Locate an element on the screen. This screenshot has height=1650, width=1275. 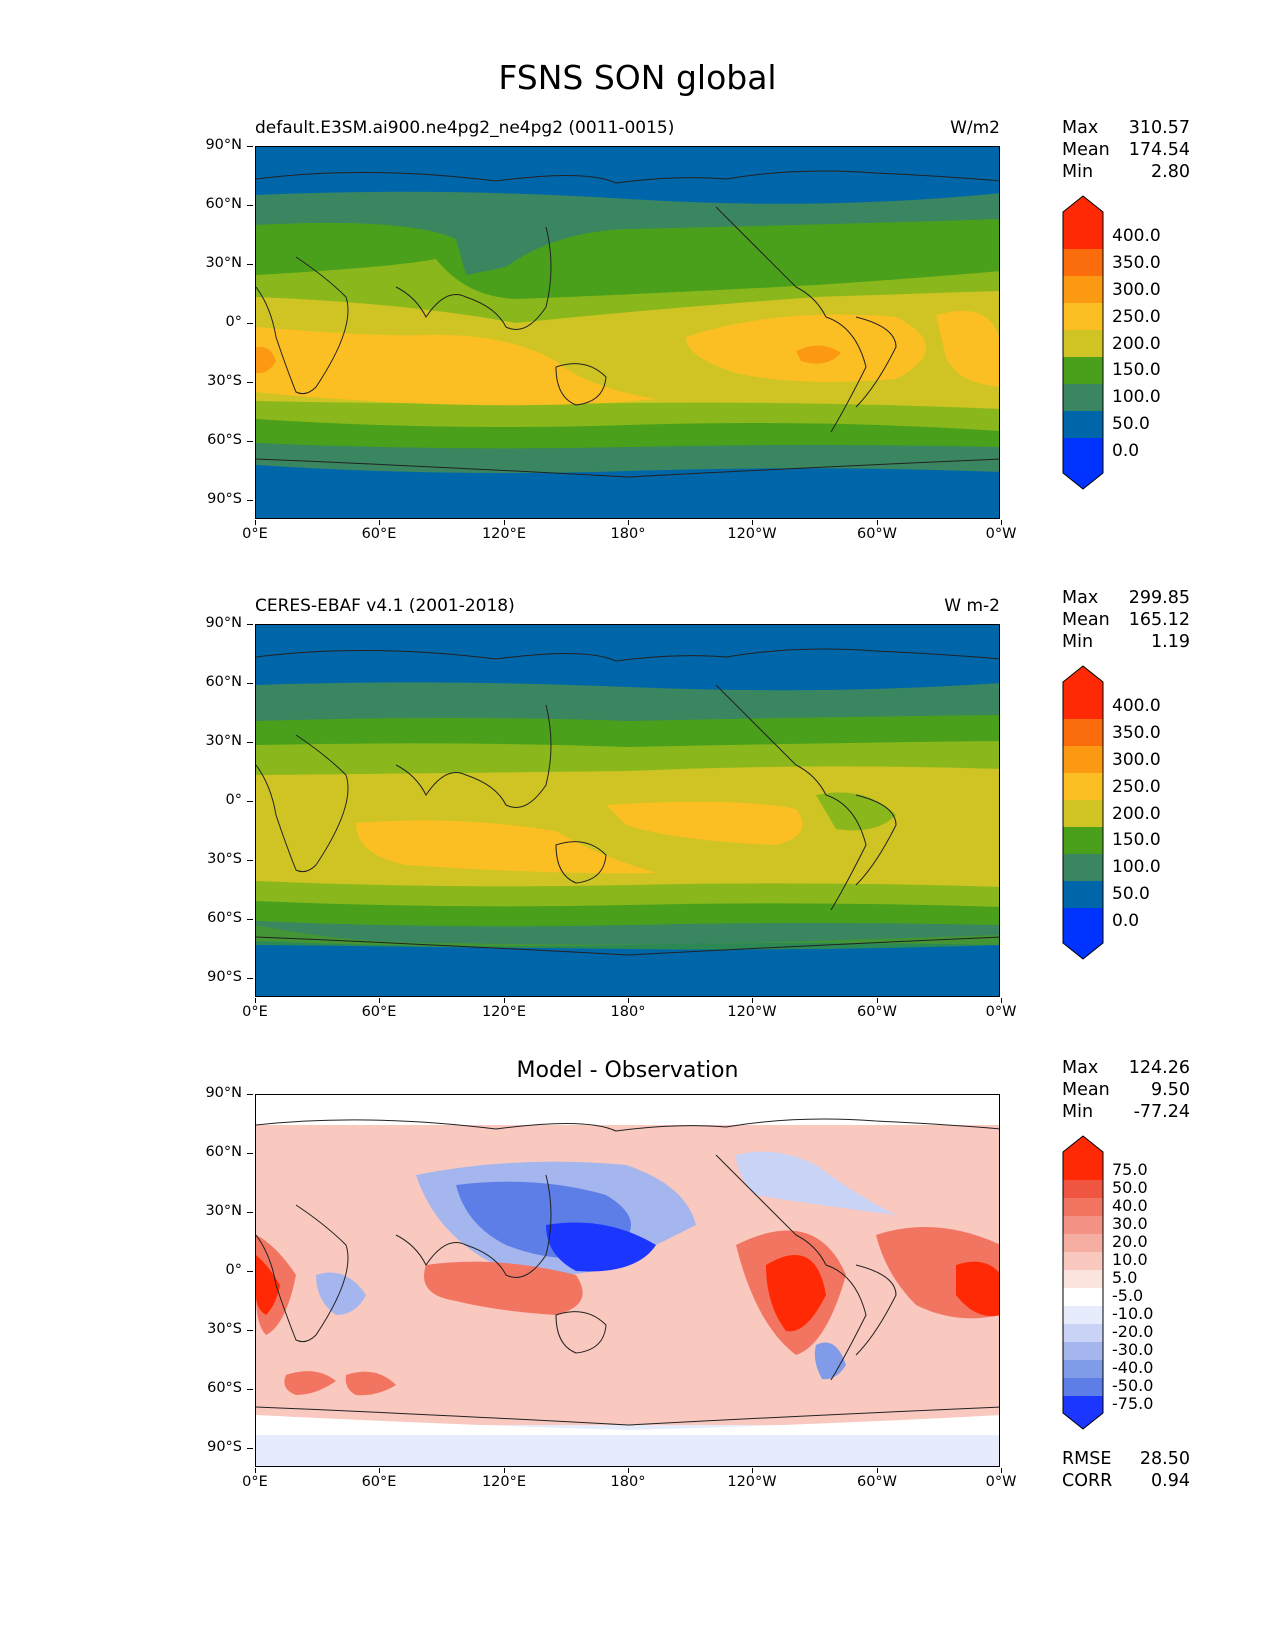
diff-map is located at coordinates (627, 1280).